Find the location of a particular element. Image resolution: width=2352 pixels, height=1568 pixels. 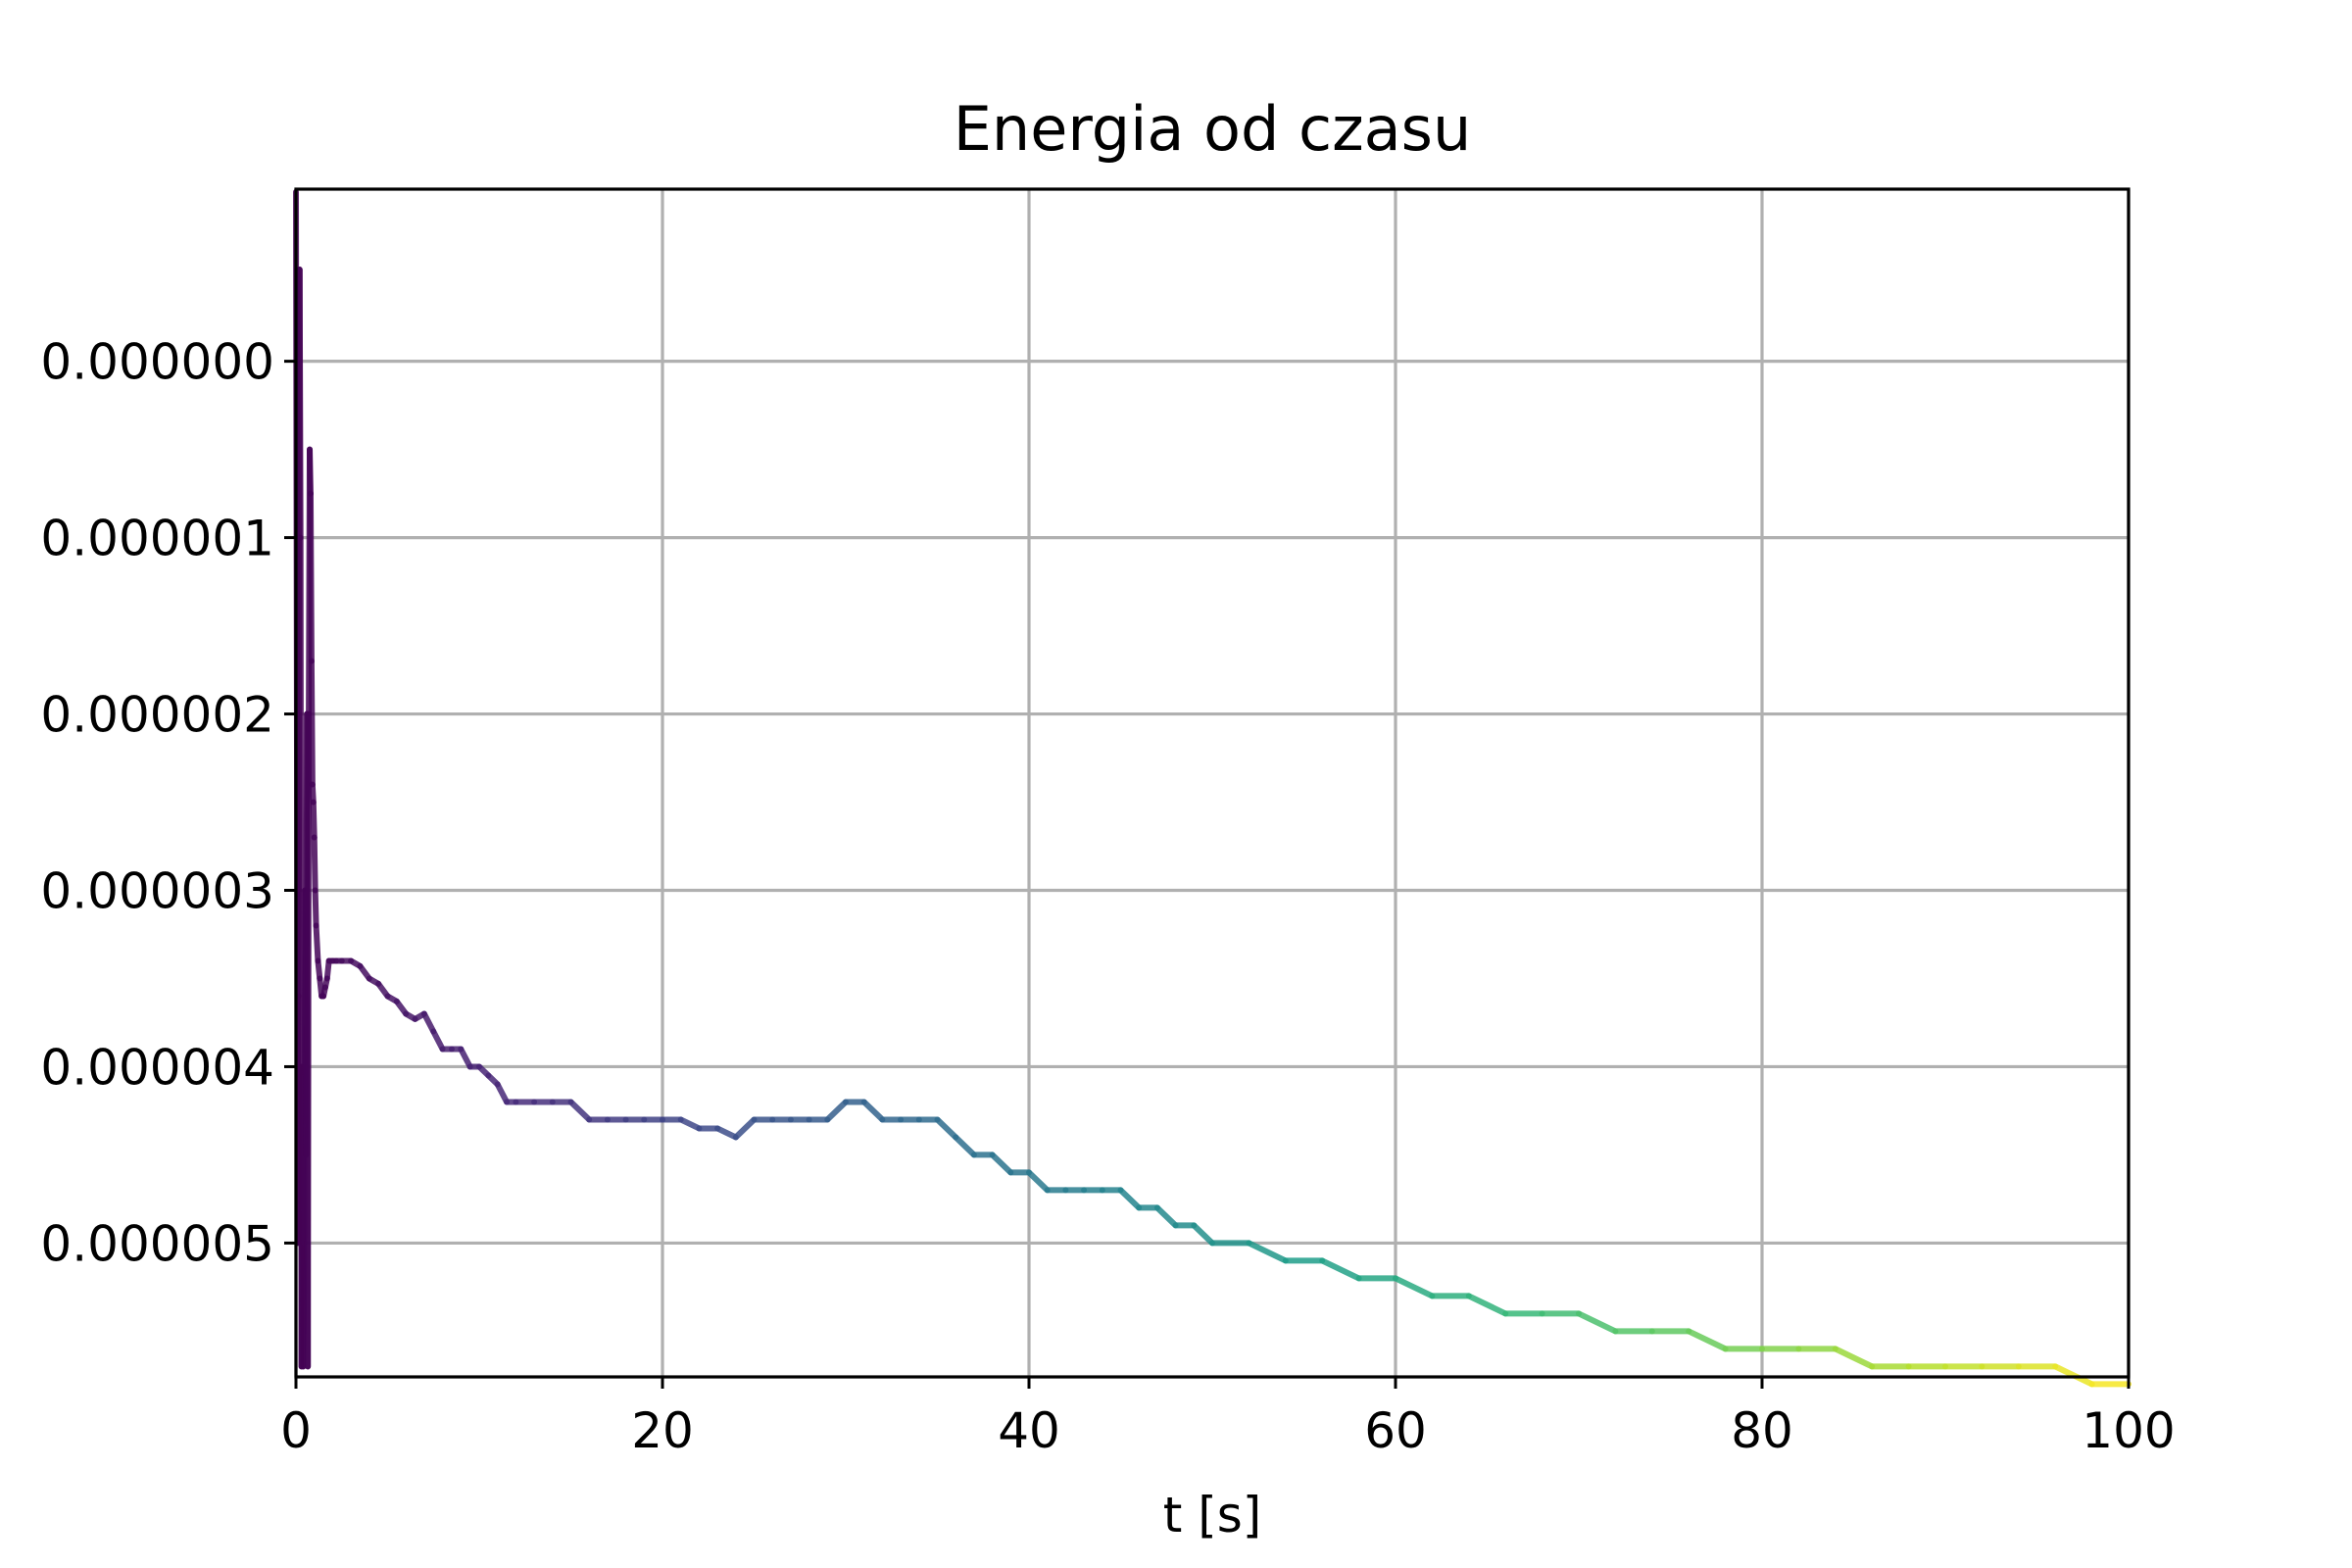

x-tick-label: 100 is located at coordinates (2128, 1430).